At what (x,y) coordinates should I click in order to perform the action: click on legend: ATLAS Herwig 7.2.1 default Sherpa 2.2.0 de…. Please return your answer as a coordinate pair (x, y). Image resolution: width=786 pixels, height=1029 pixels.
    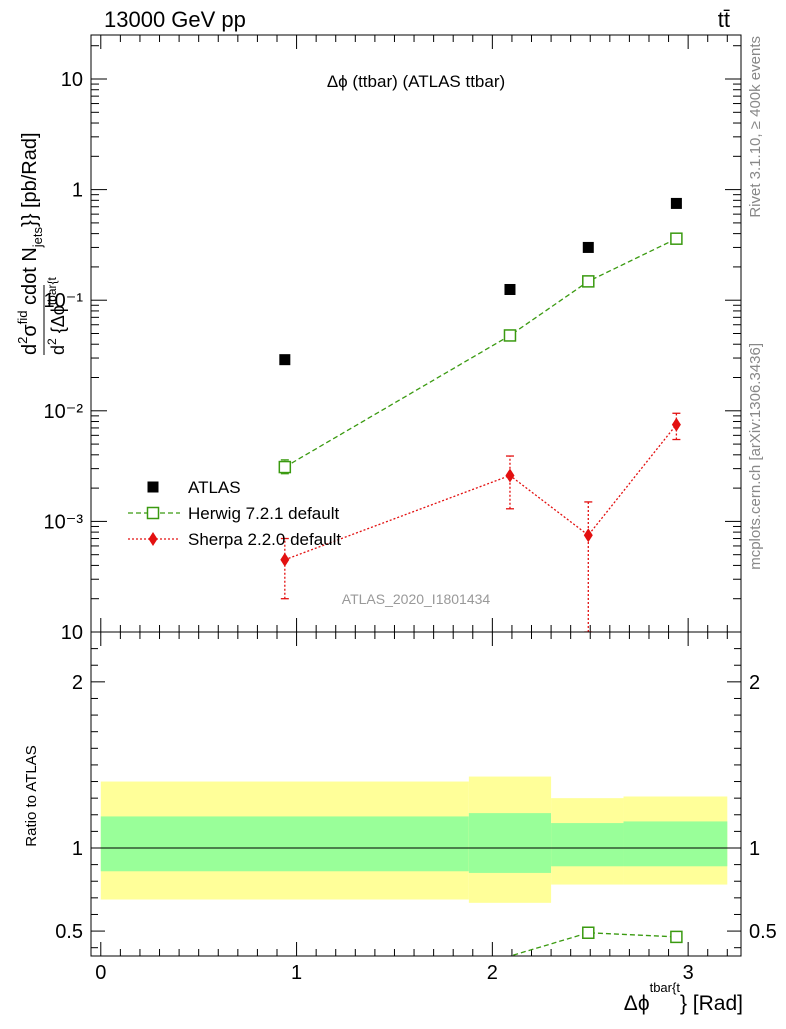
    Looking at the image, I should click on (234, 513).